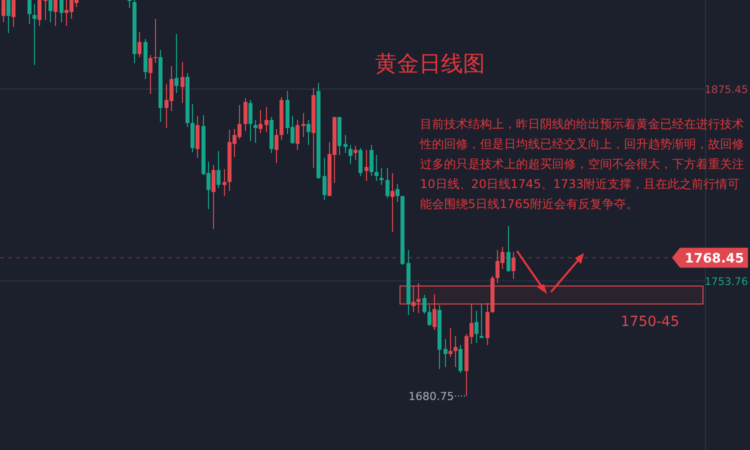  Describe the element at coordinates (650, 322) in the screenshot. I see `band-label: 1750-45` at that location.